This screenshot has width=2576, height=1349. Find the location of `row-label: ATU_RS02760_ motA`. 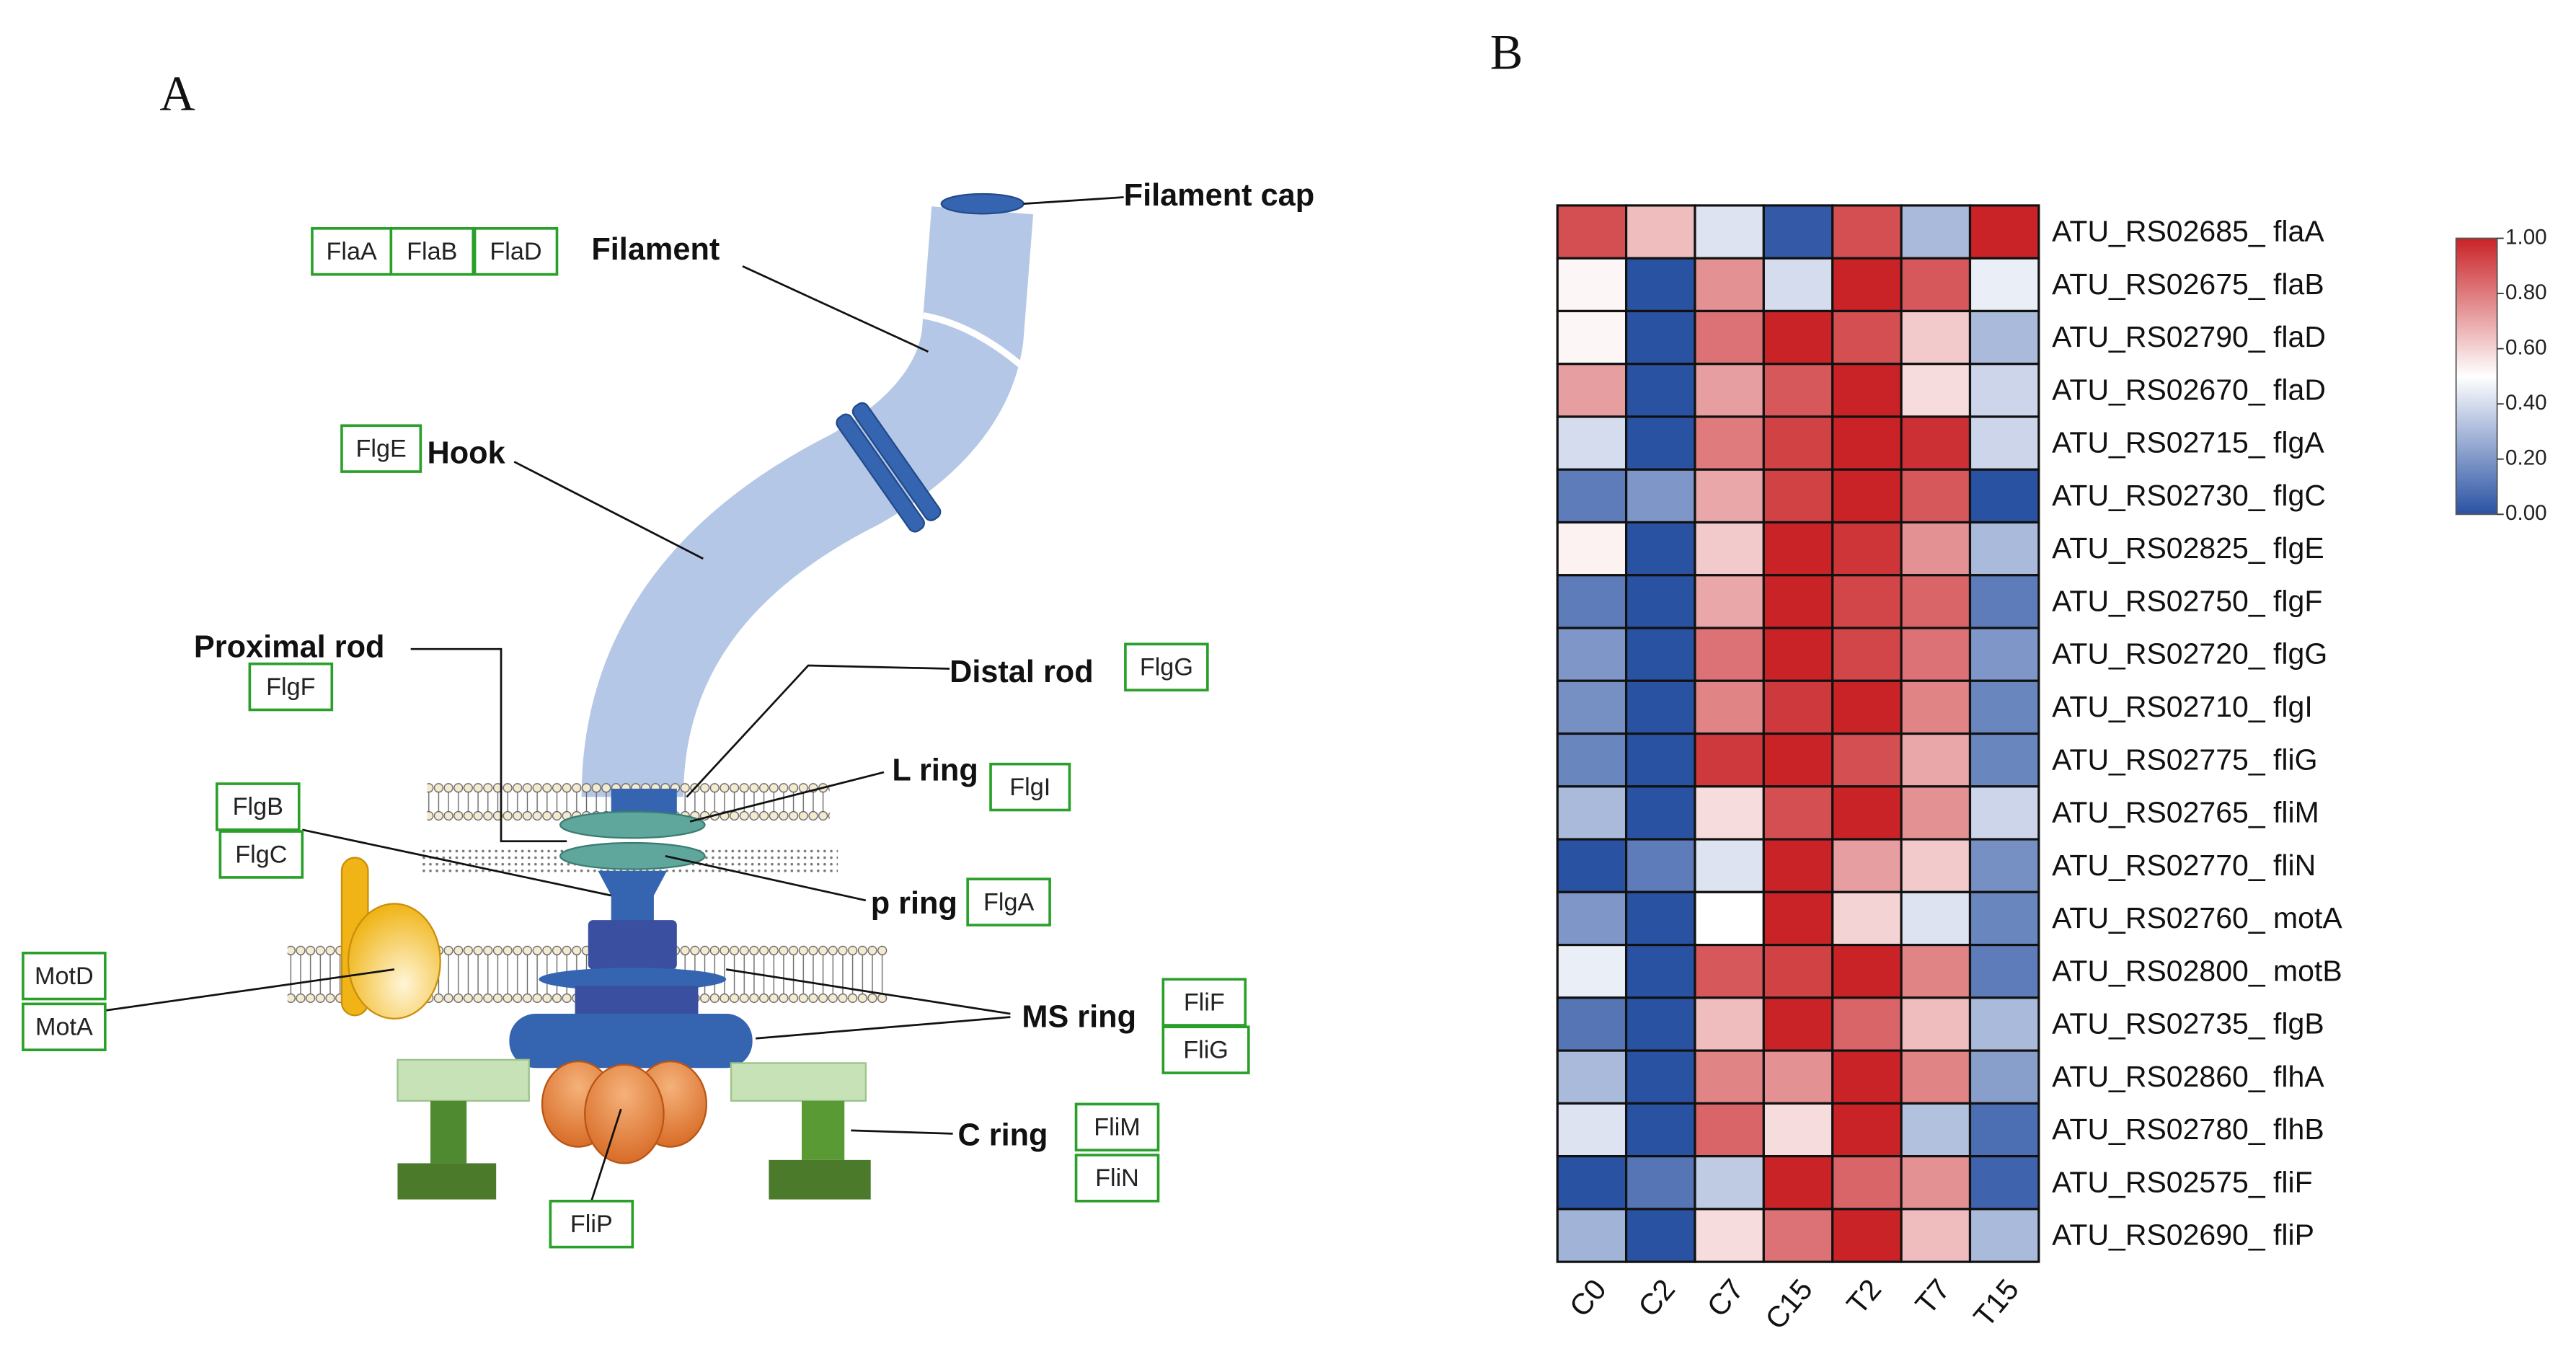

row-label: ATU_RS02760_ motA is located at coordinates (2197, 917).